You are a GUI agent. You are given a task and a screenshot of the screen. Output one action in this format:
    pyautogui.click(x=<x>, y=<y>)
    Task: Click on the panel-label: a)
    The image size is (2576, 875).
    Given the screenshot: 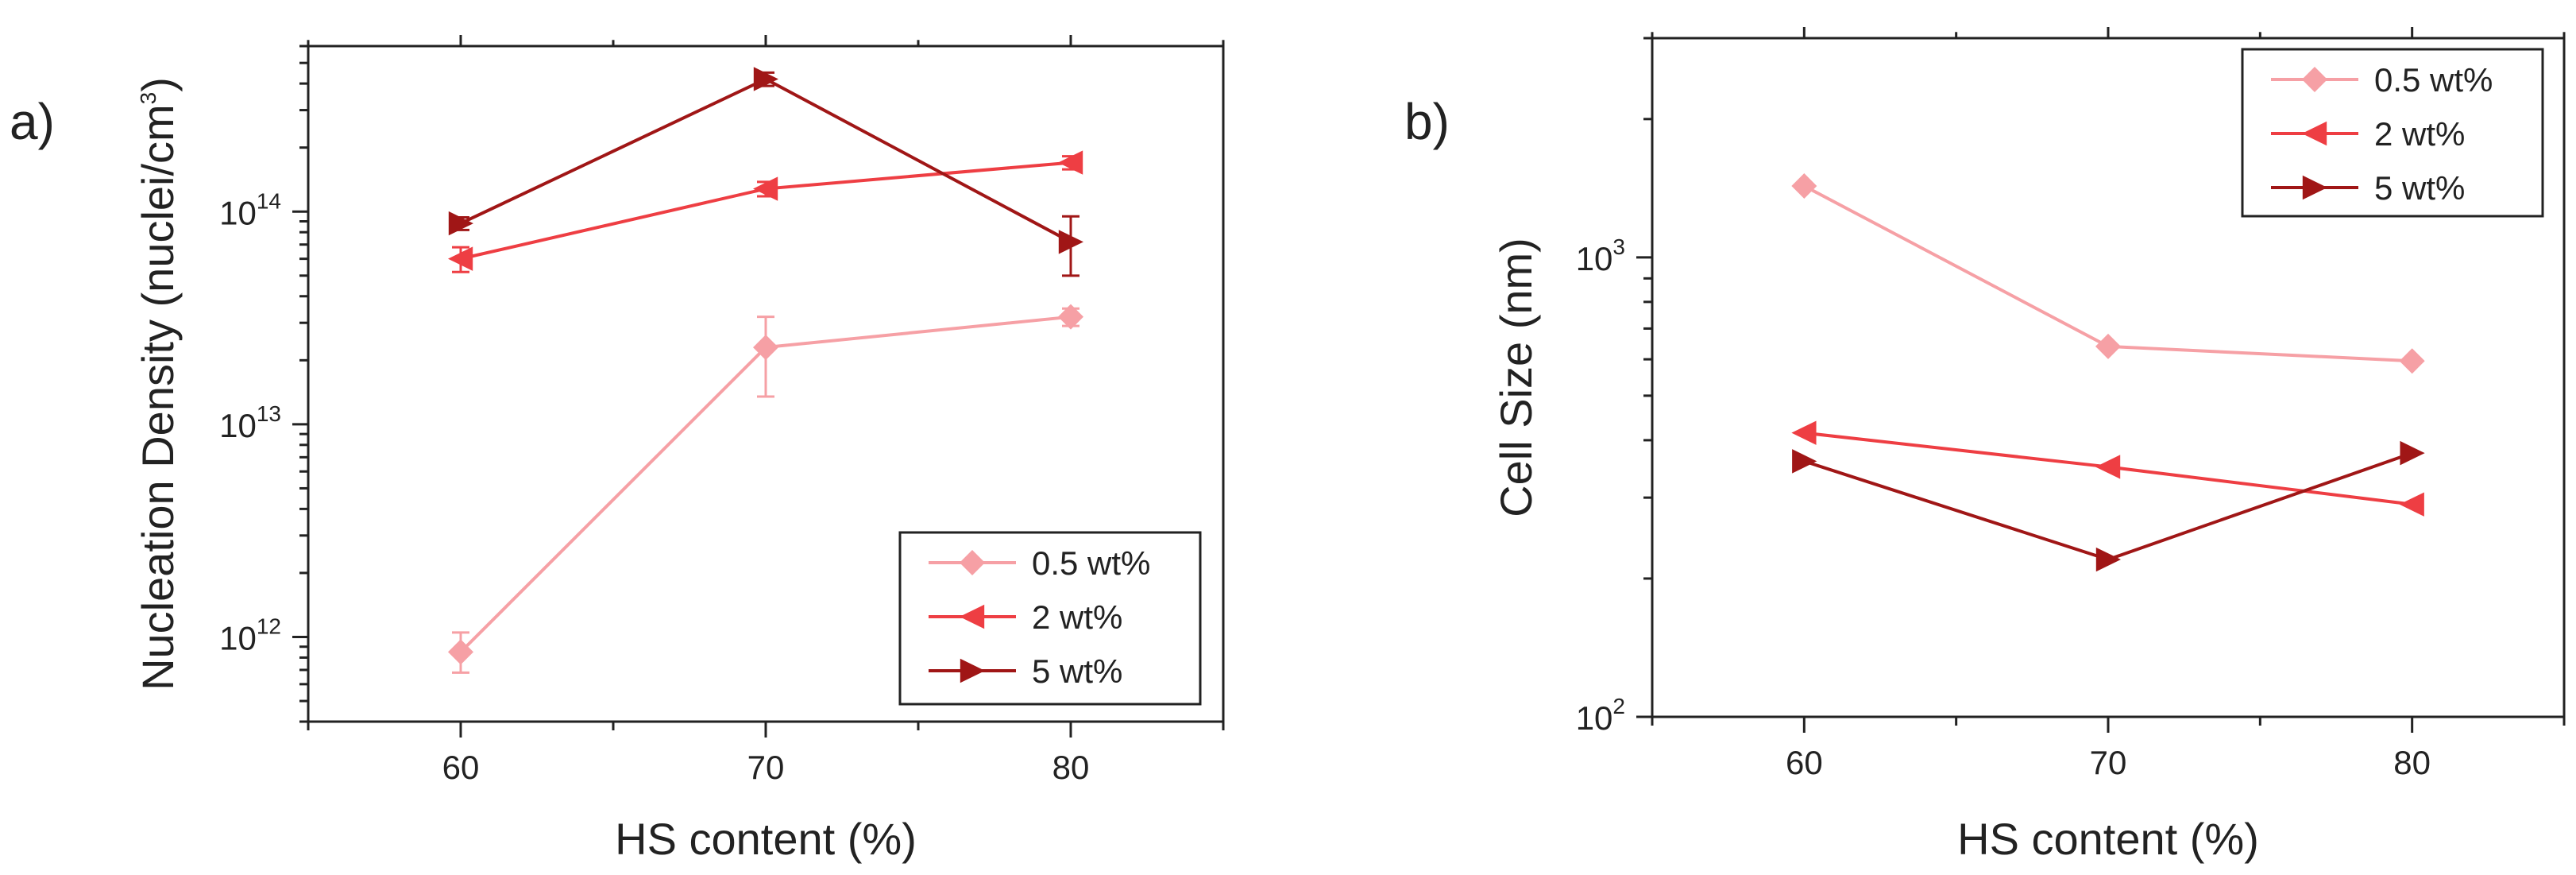 What is the action you would take?
    pyautogui.click(x=32, y=121)
    